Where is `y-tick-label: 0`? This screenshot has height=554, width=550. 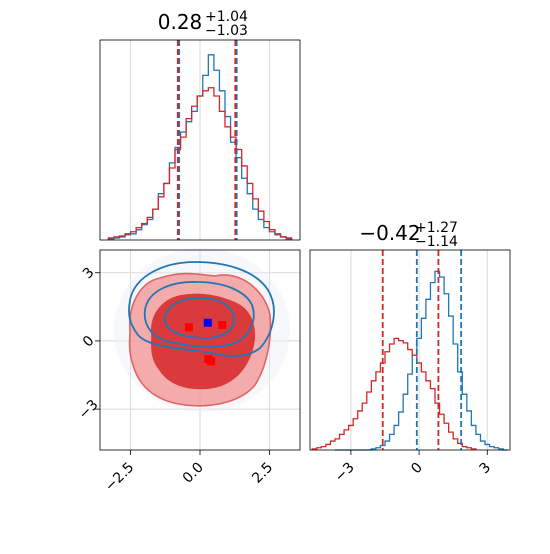 y-tick-label: 0 is located at coordinates (89, 342).